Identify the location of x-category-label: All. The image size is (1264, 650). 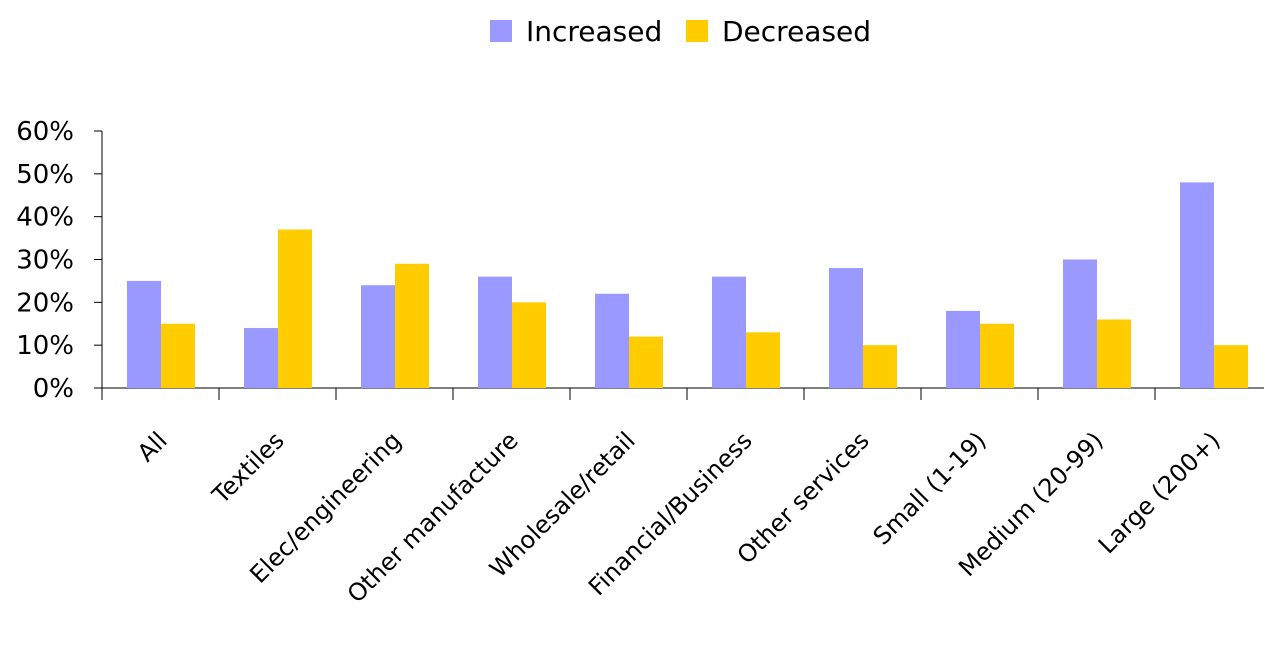
(152, 446).